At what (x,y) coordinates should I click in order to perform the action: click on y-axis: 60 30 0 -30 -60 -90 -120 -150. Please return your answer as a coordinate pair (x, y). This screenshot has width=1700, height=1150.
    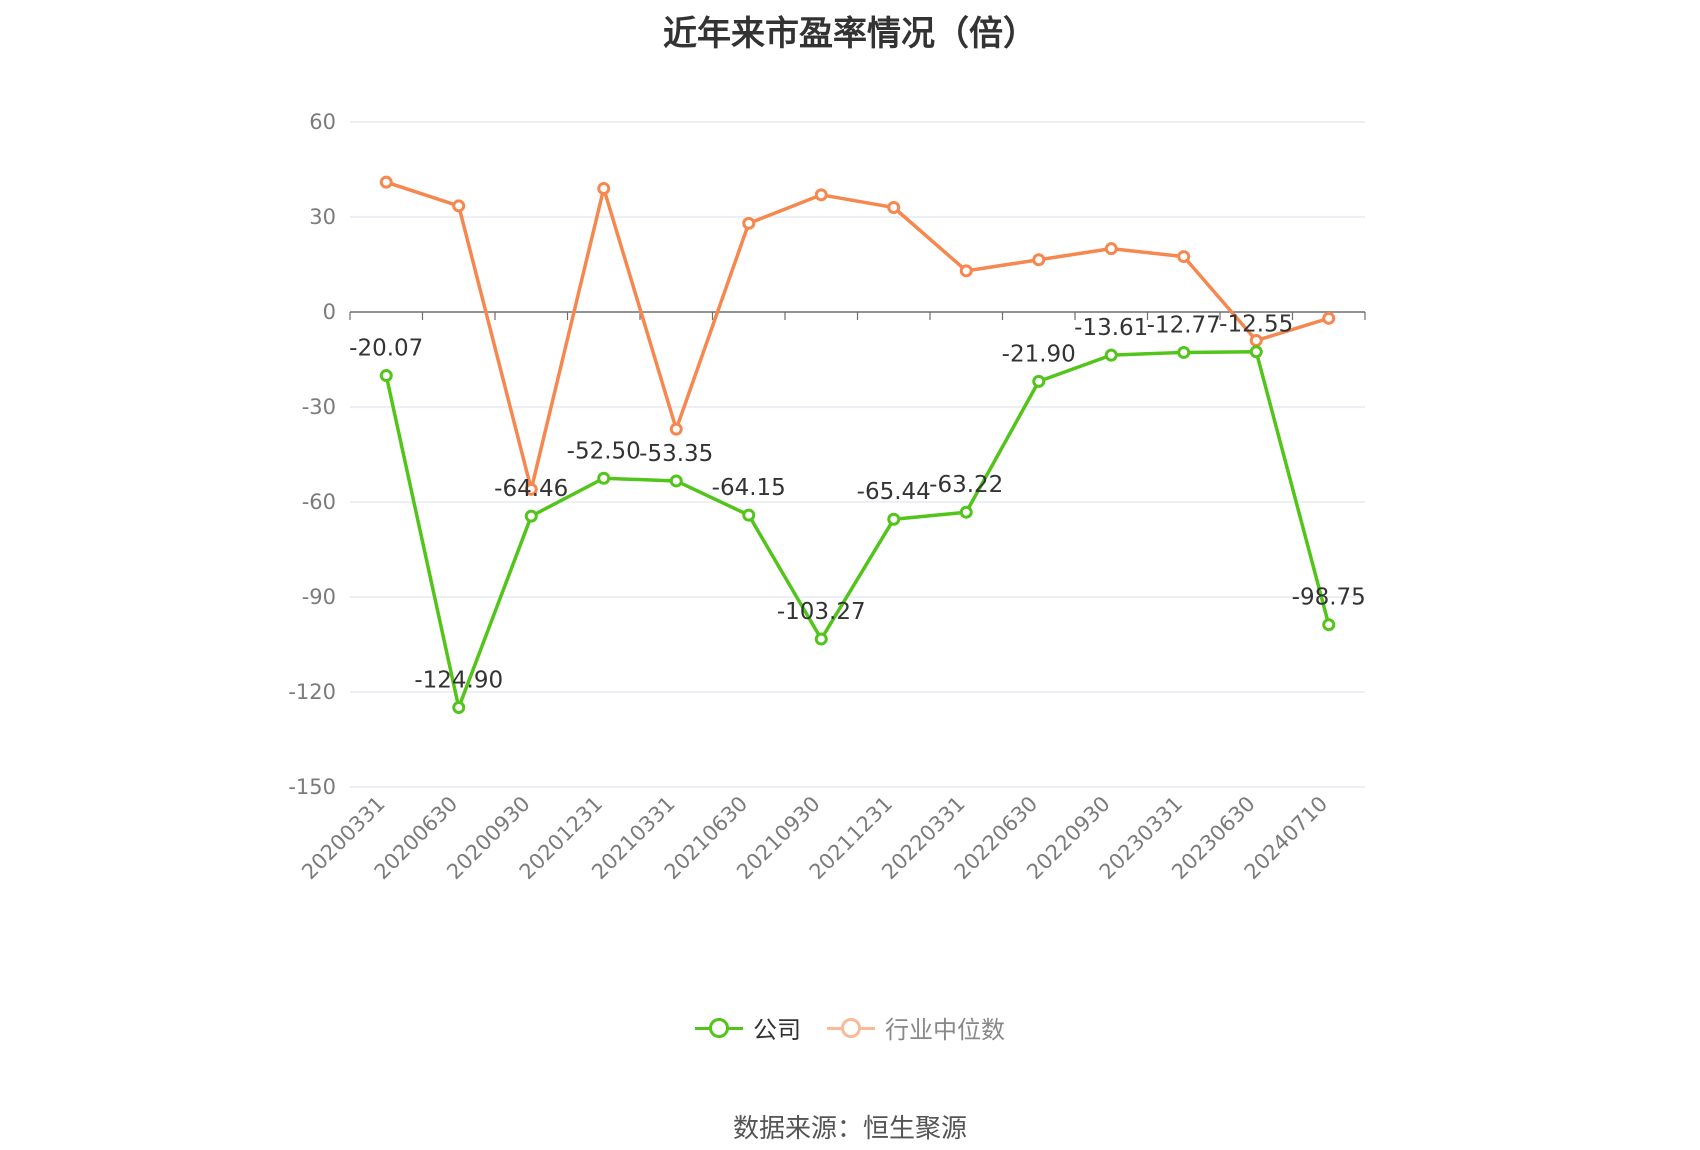
    Looking at the image, I should click on (312, 454).